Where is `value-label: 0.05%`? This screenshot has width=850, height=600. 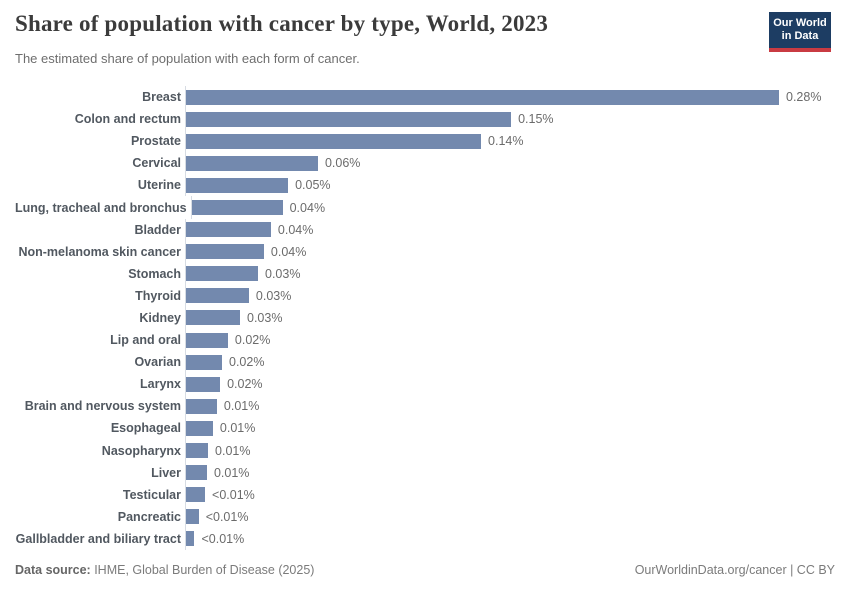
value-label: 0.05% is located at coordinates (313, 185).